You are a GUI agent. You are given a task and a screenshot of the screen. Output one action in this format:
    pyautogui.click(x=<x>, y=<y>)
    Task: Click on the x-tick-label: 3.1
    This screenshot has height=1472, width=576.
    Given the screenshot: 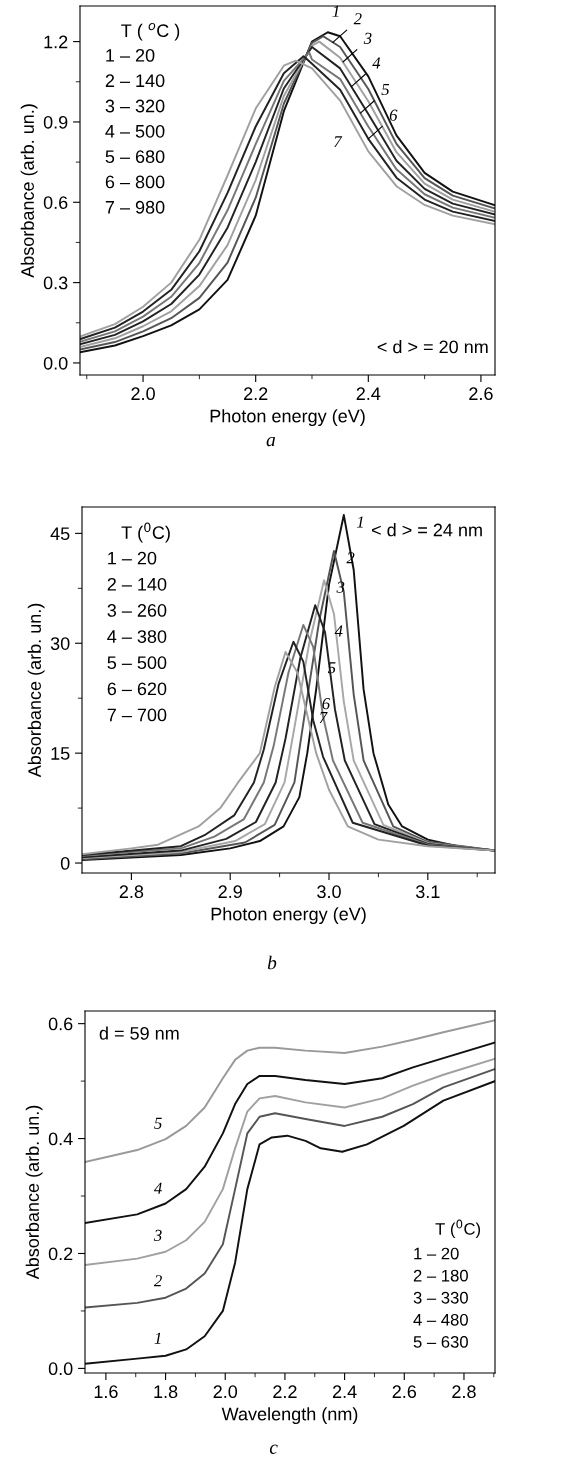 What is the action you would take?
    pyautogui.click(x=427, y=892)
    